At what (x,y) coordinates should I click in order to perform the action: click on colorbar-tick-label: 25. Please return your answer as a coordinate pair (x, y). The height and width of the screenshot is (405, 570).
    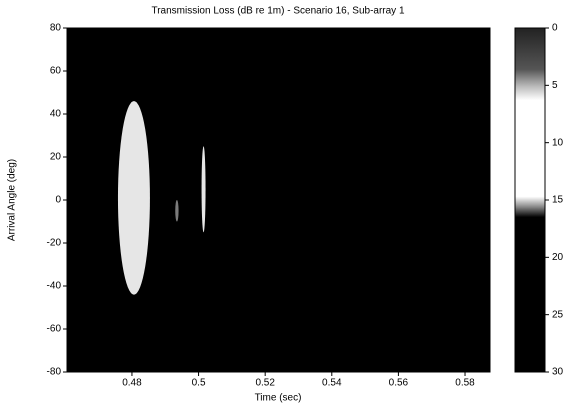
    Looking at the image, I should click on (558, 314).